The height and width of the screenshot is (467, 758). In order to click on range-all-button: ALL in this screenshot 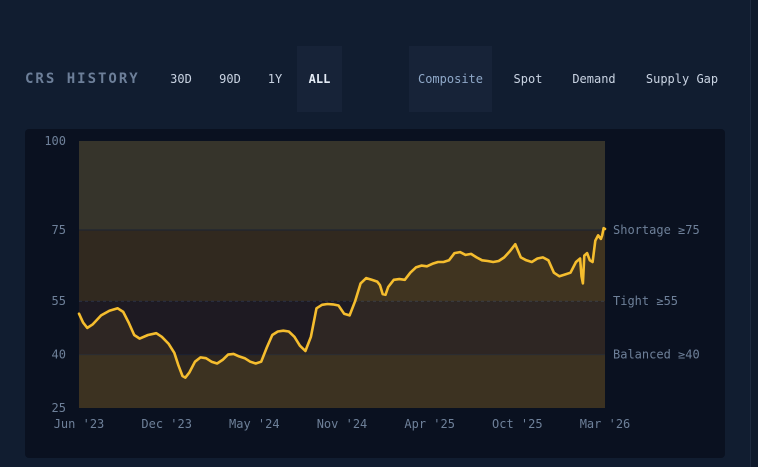, I will do `click(319, 79)`.